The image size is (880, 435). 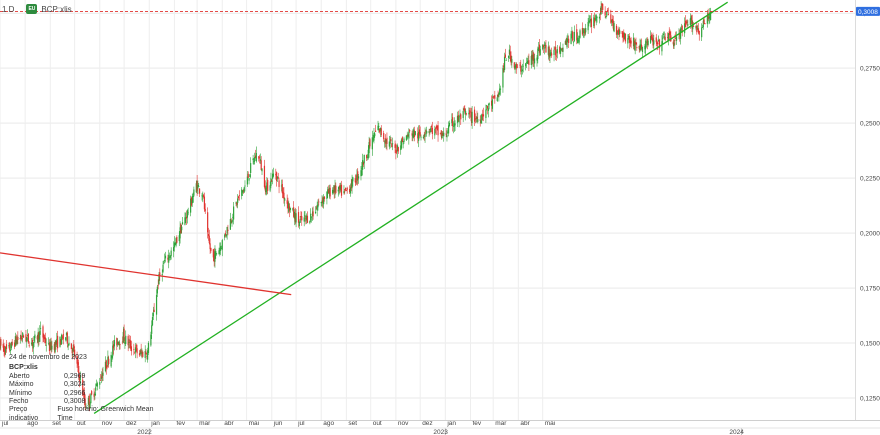 I want to click on month-tick-label: abr, so click(x=525, y=423).